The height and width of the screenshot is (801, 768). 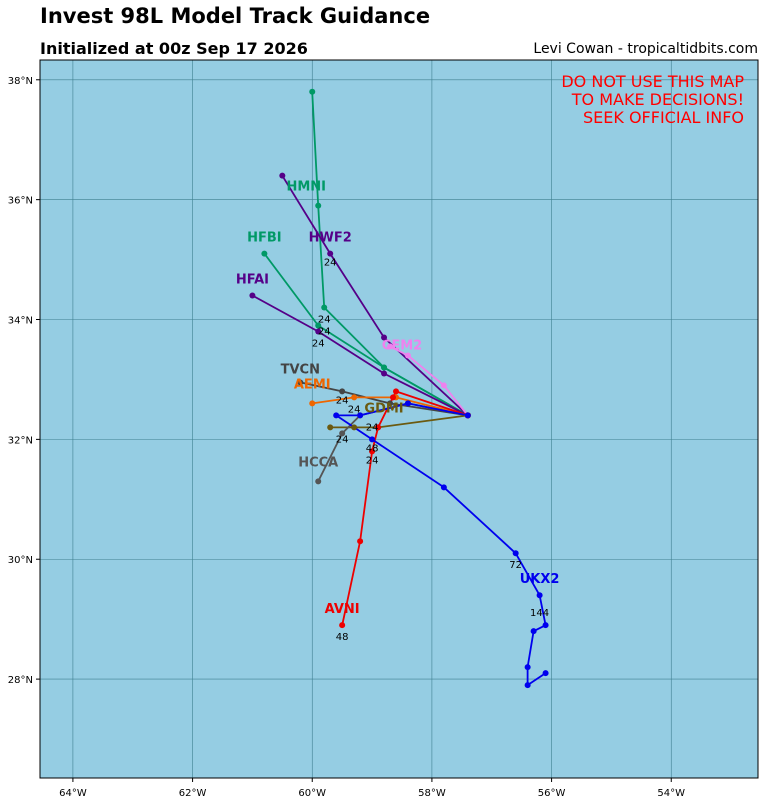 I want to click on x-tick-label: 62°W, so click(x=193, y=793).